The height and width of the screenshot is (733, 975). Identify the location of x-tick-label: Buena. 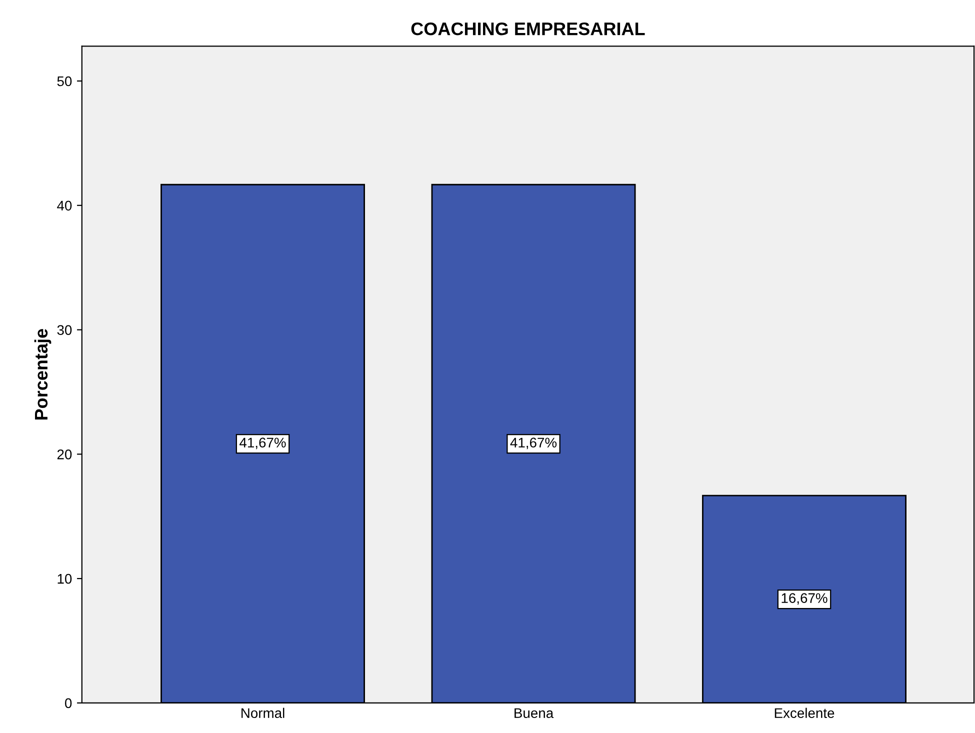
(534, 713).